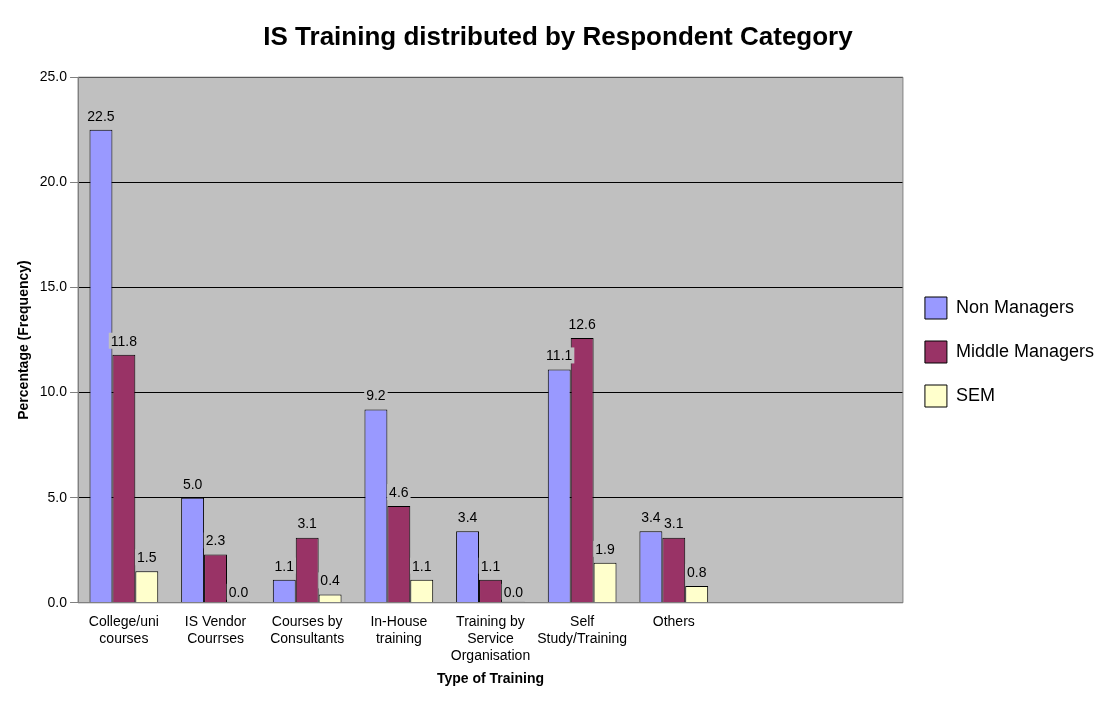 The width and height of the screenshot is (1118, 704). Describe the element at coordinates (376, 395) in the screenshot. I see `data-label: 9.2` at that location.